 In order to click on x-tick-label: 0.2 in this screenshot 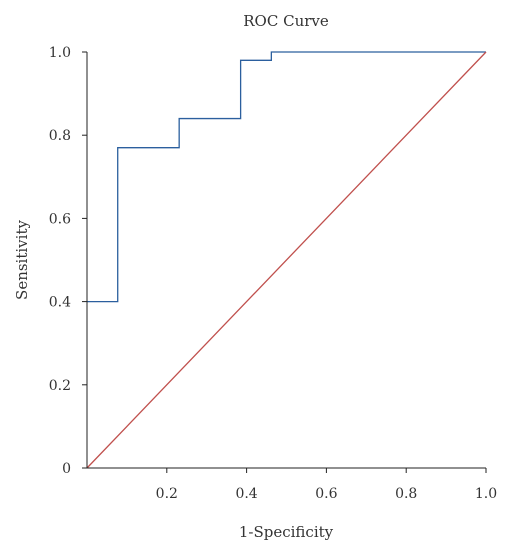, I will do `click(167, 494)`.